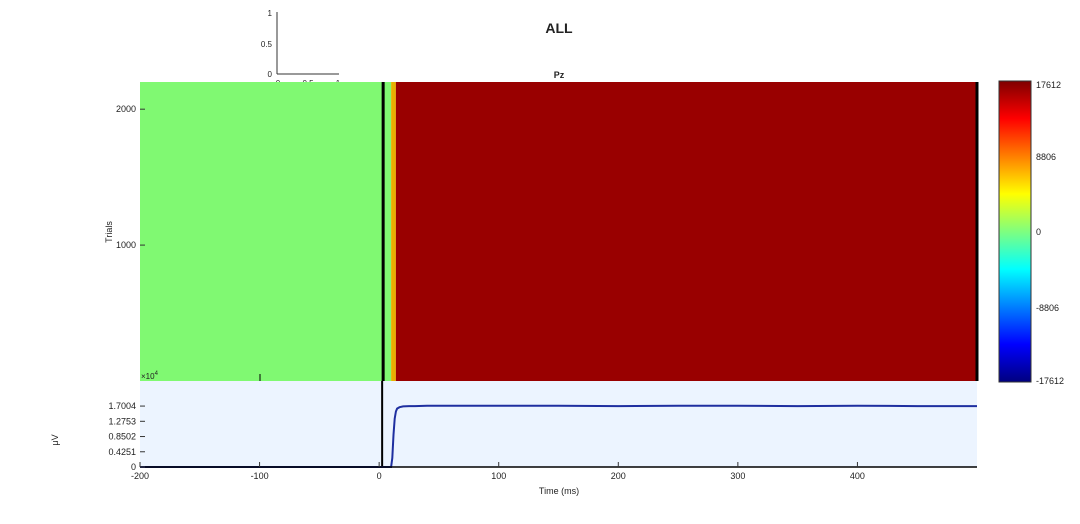  I want to click on erp-y-tick-label: 0.8502, so click(122, 437).